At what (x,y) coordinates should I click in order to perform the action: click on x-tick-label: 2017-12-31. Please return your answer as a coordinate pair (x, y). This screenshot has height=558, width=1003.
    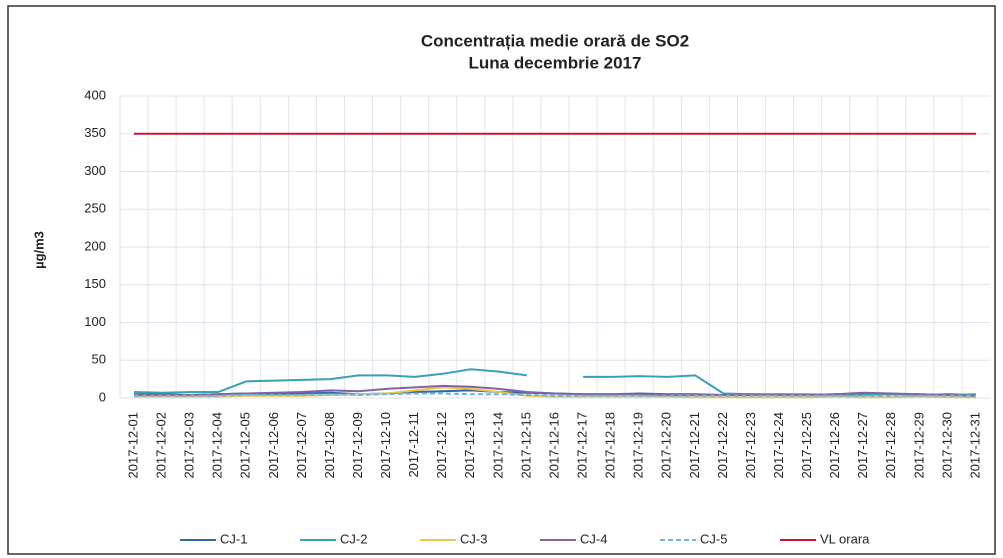
    Looking at the image, I should click on (974, 445).